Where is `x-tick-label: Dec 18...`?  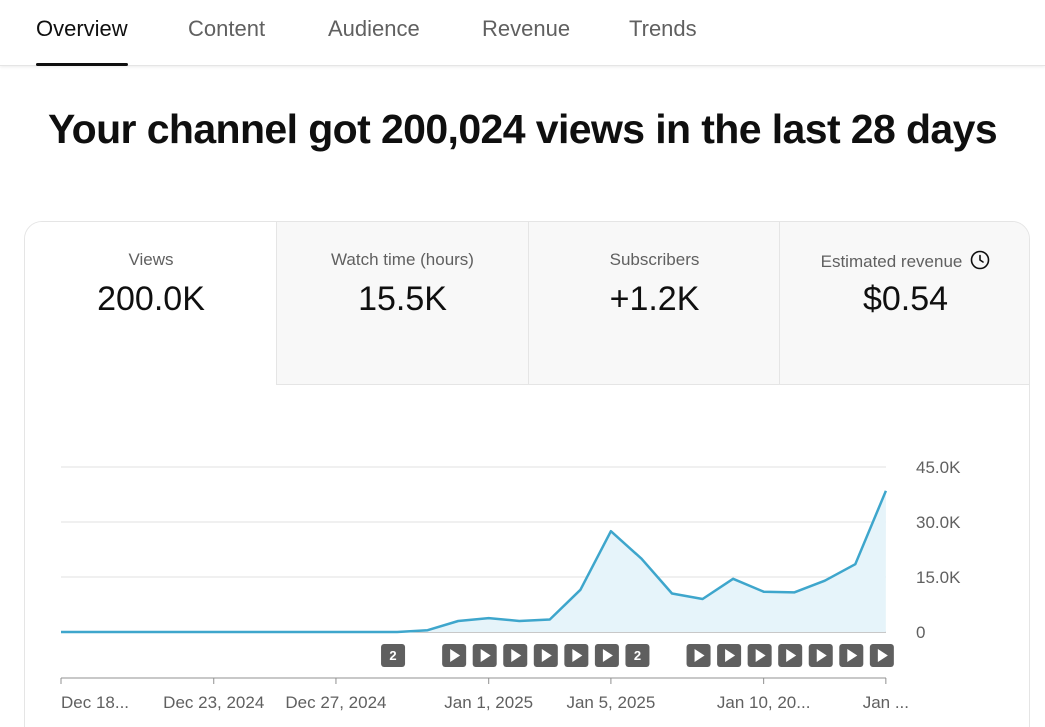
x-tick-label: Dec 18... is located at coordinates (95, 702).